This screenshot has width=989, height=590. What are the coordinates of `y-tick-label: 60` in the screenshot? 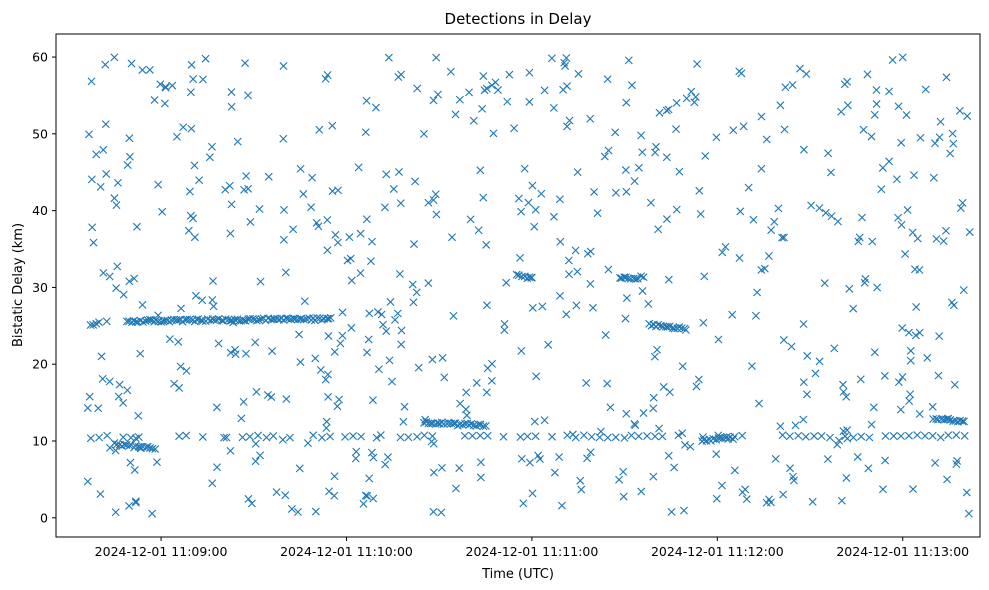 It's located at (40, 57).